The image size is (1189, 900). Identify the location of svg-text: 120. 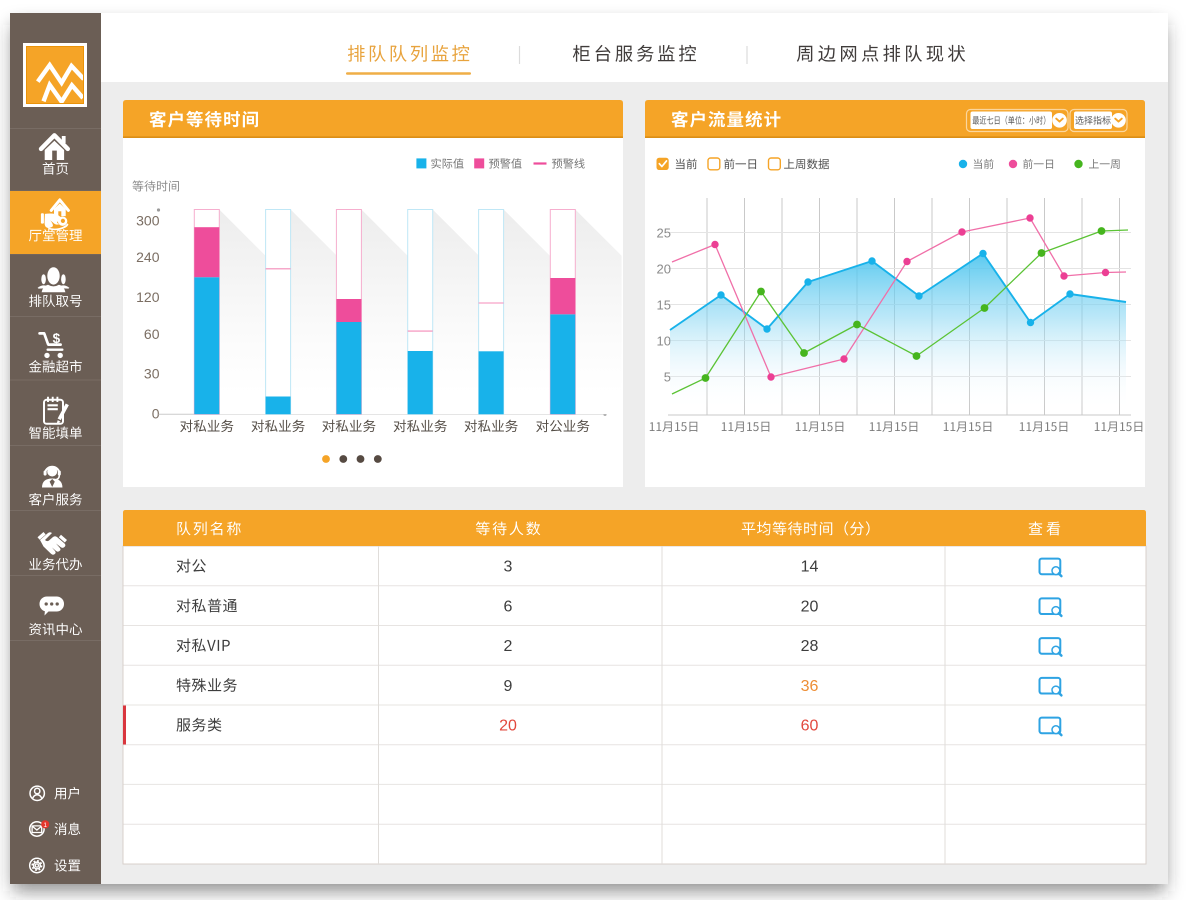
(148, 297).